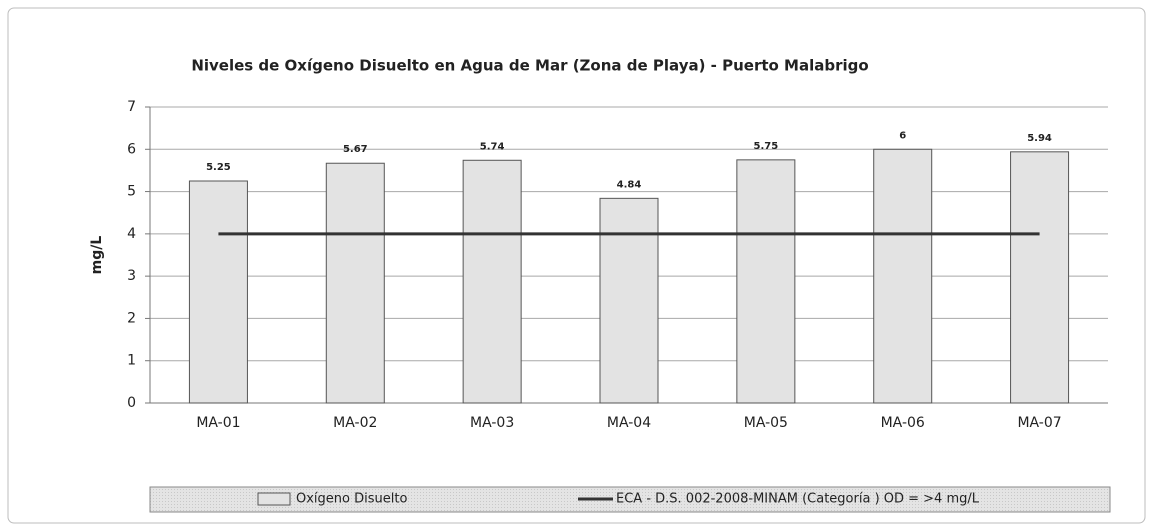 This screenshot has height=531, width=1153. I want to click on y-tick-label: 7, so click(131, 107).